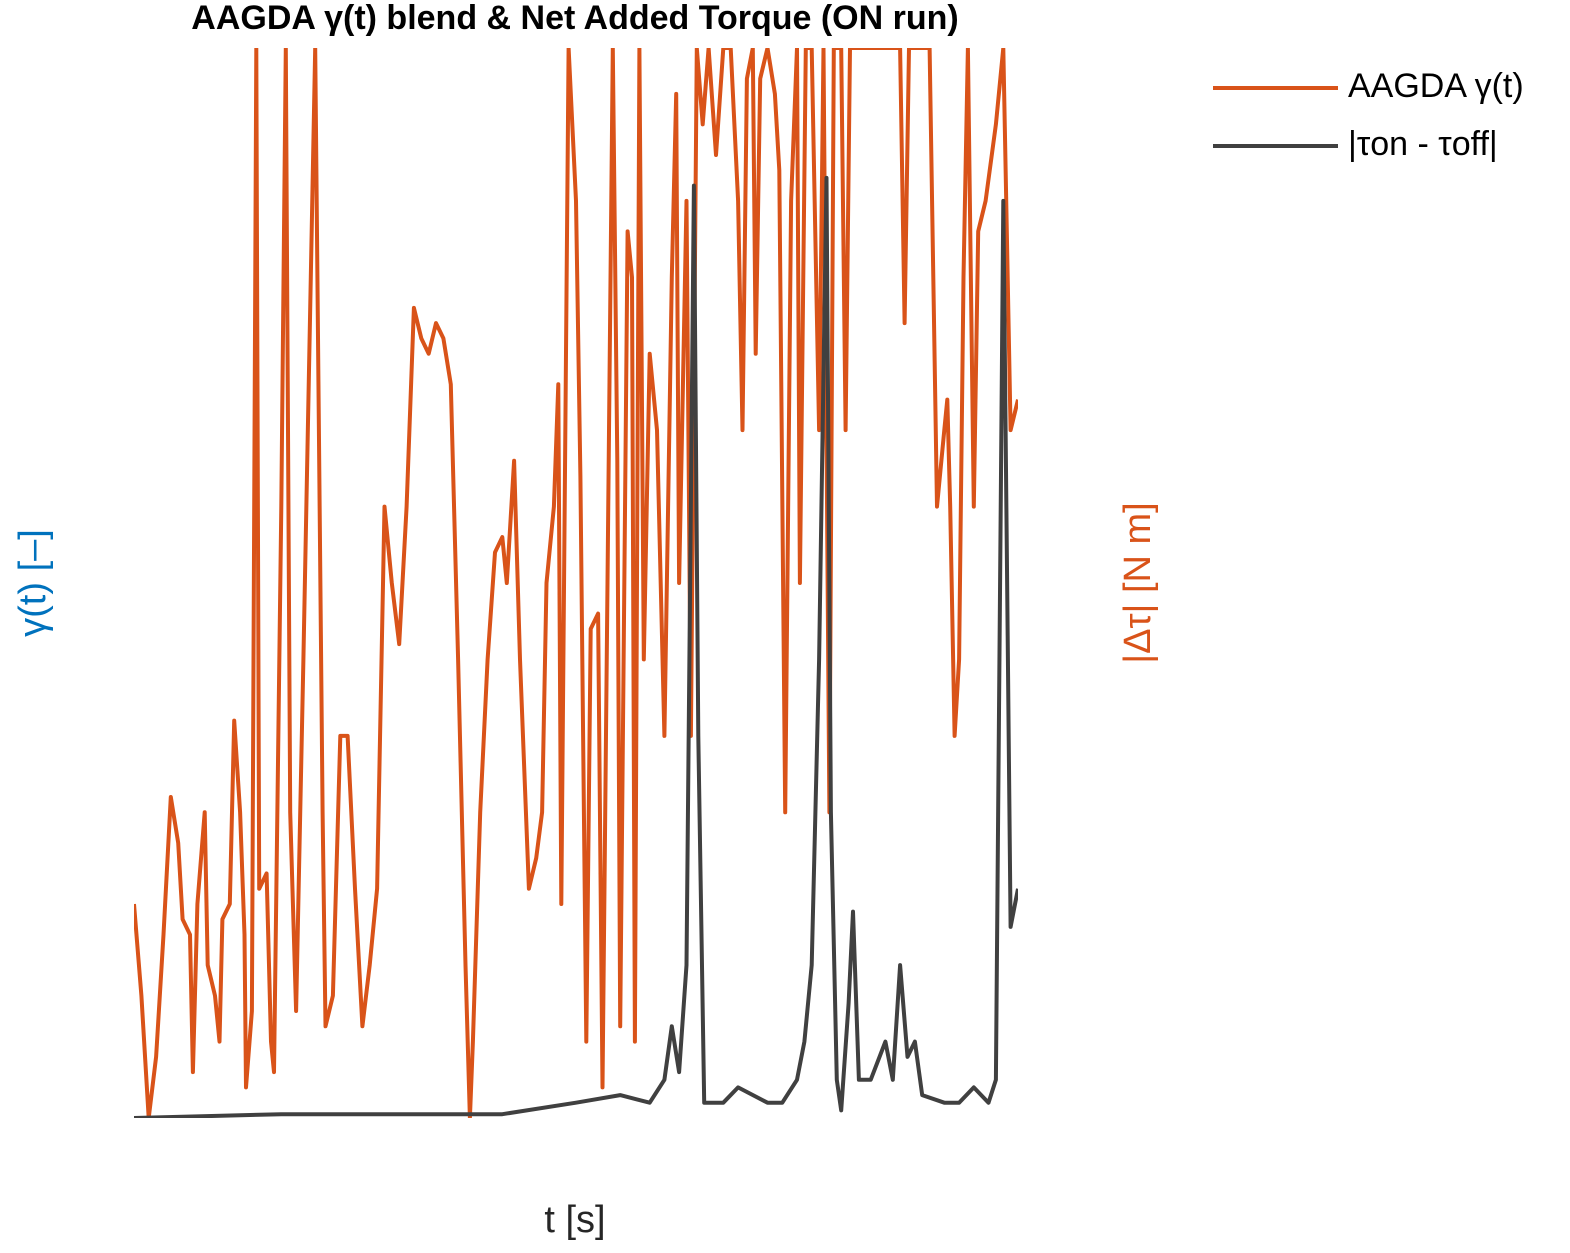 The image size is (1570, 1253). Describe the element at coordinates (1138, 582) in the screenshot. I see `y2-axis-label: |Δτ| [N m]` at that location.